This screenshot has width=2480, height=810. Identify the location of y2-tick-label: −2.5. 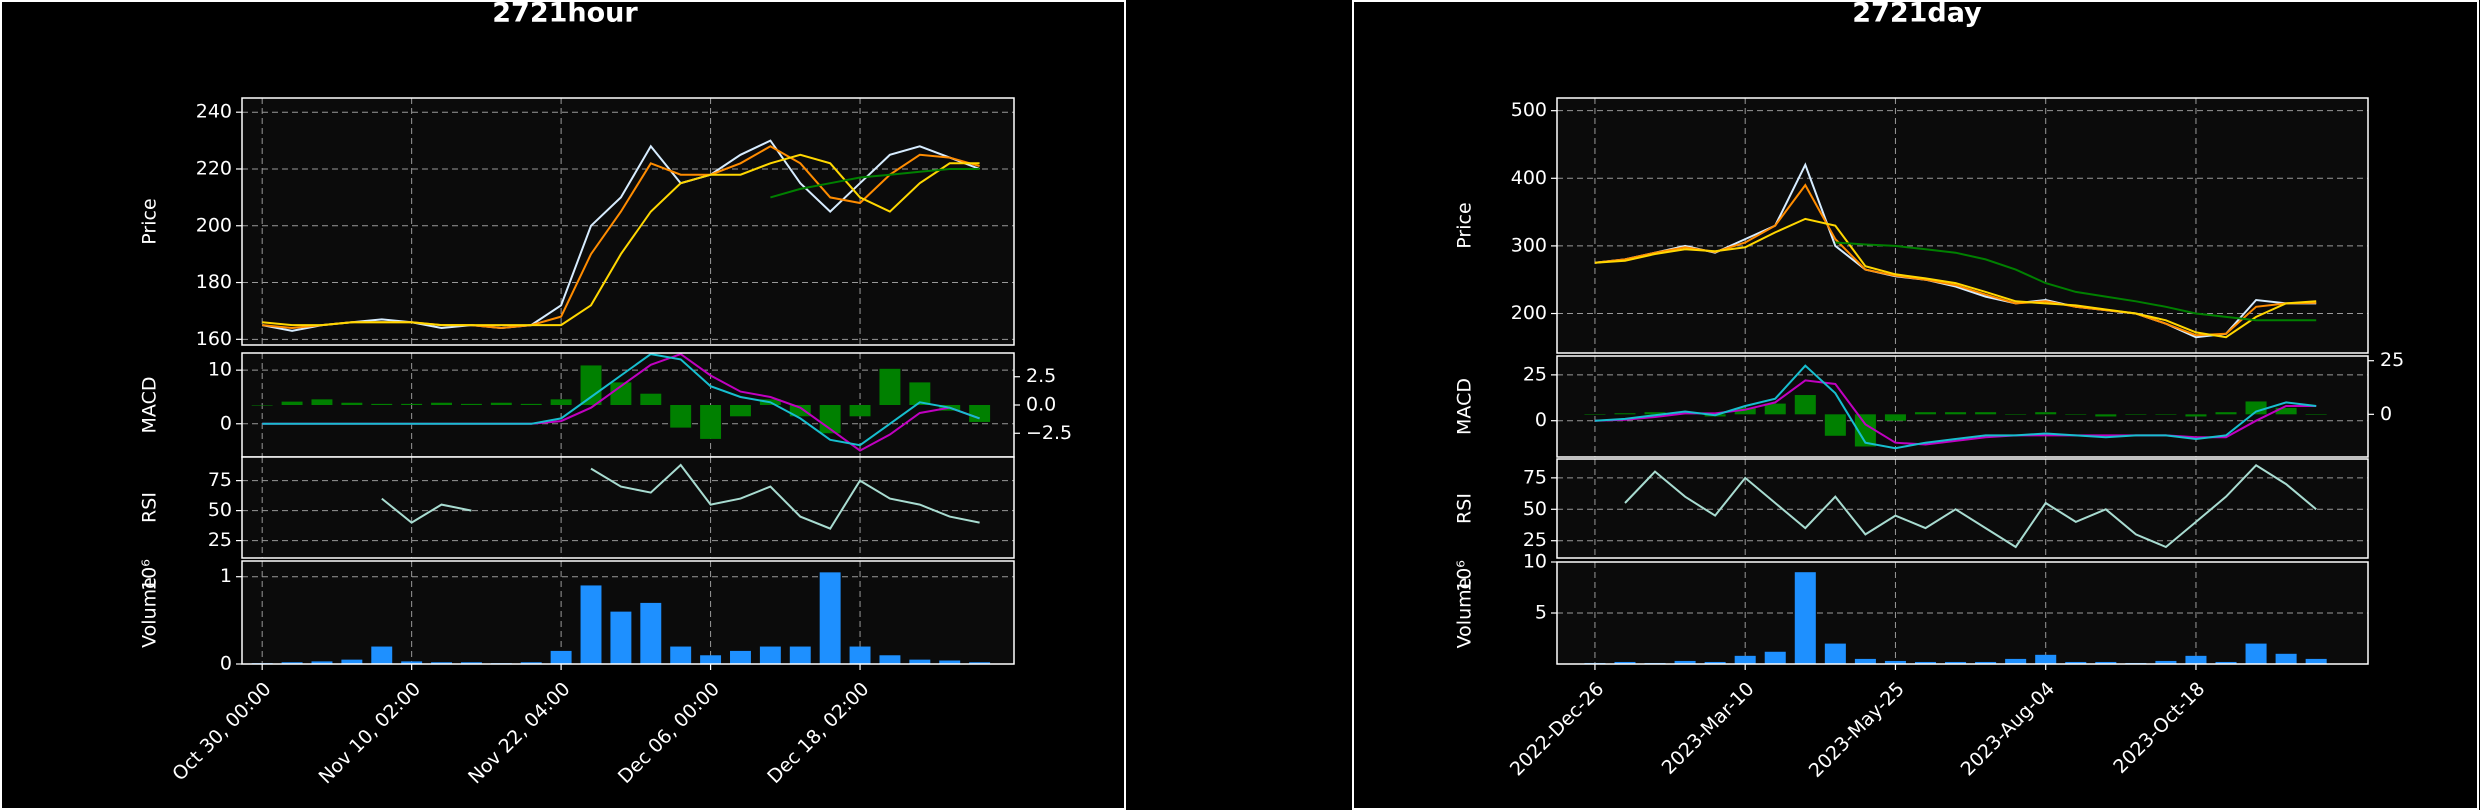
(1049, 433).